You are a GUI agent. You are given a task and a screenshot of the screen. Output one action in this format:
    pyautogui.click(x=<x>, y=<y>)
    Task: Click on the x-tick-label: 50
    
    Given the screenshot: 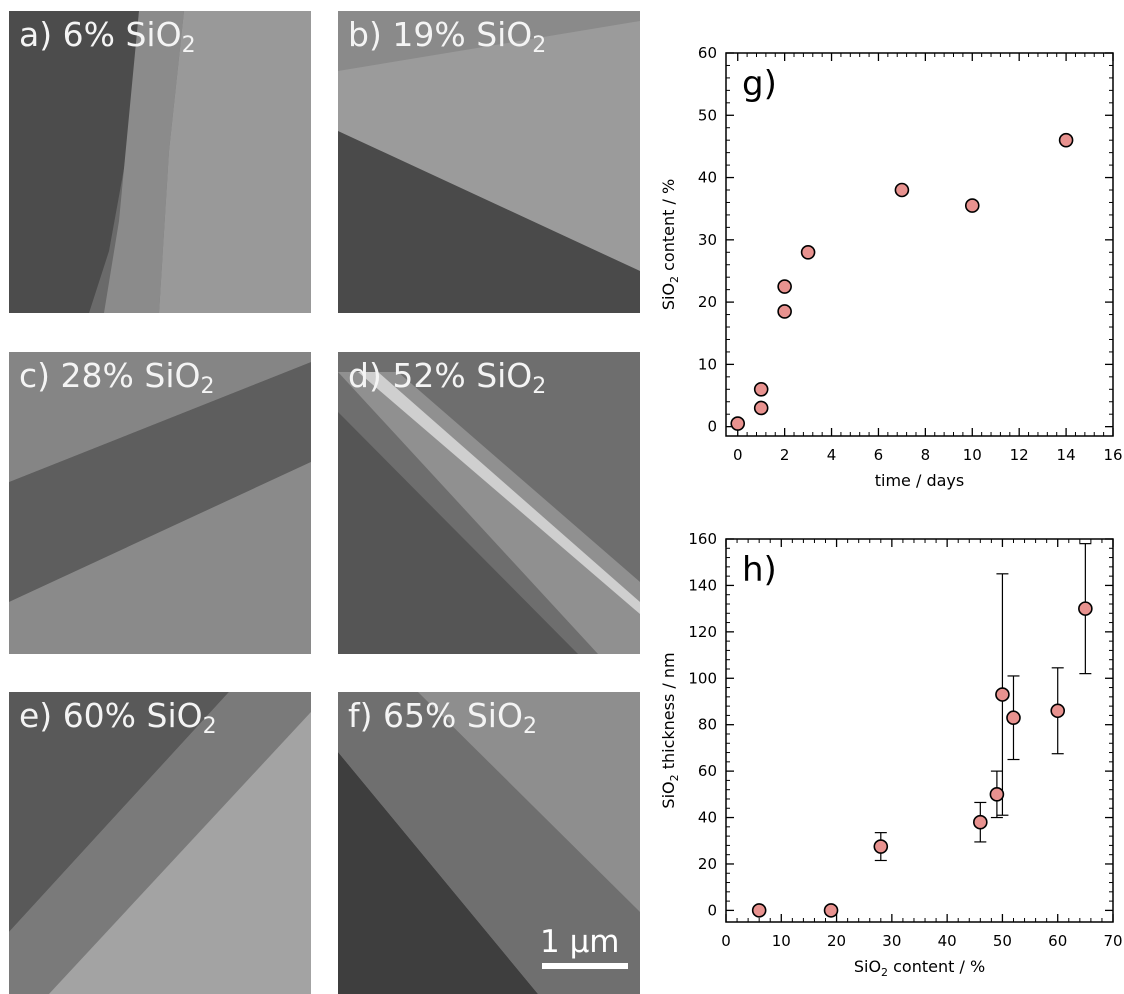 What is the action you would take?
    pyautogui.click(x=1002, y=941)
    